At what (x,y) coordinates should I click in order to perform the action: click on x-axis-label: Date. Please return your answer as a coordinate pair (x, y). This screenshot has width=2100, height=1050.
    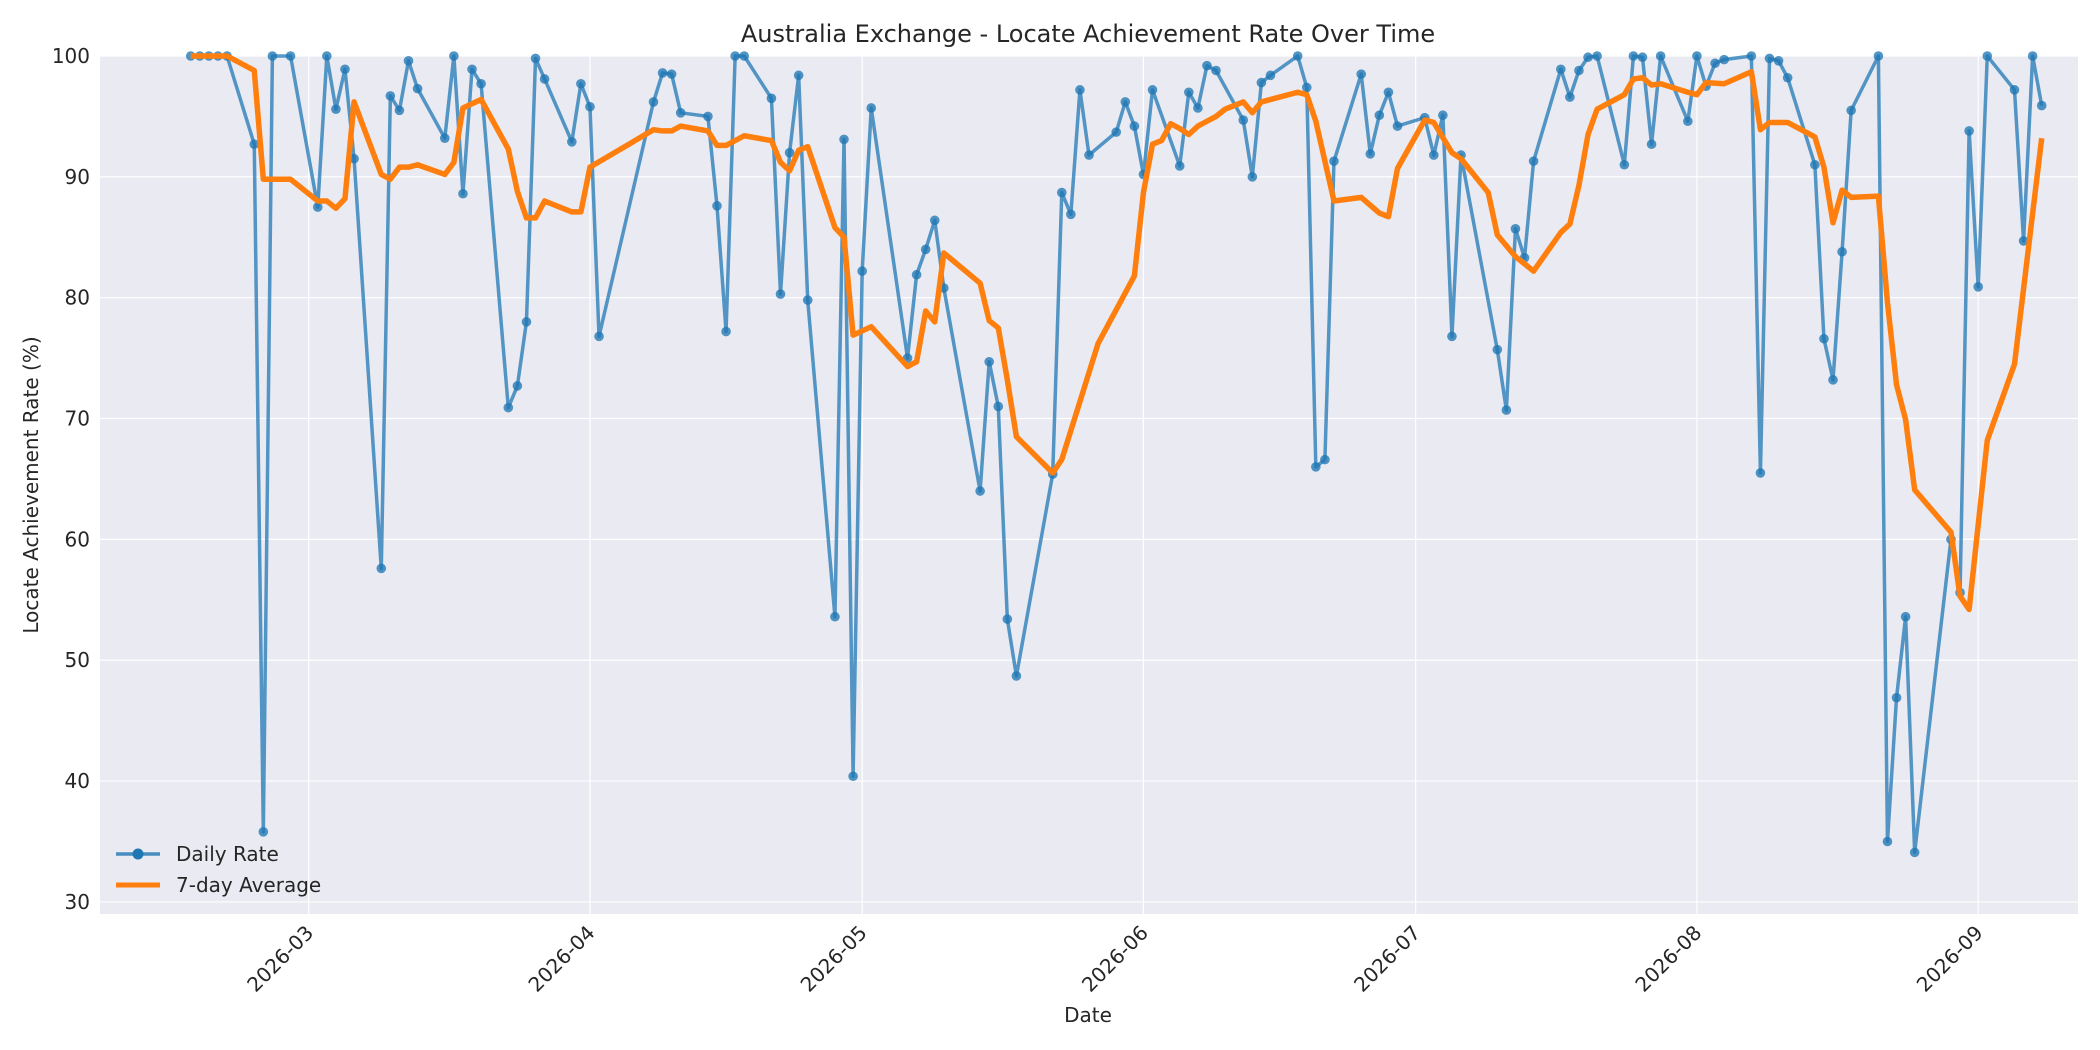
    Looking at the image, I should click on (1088, 1015).